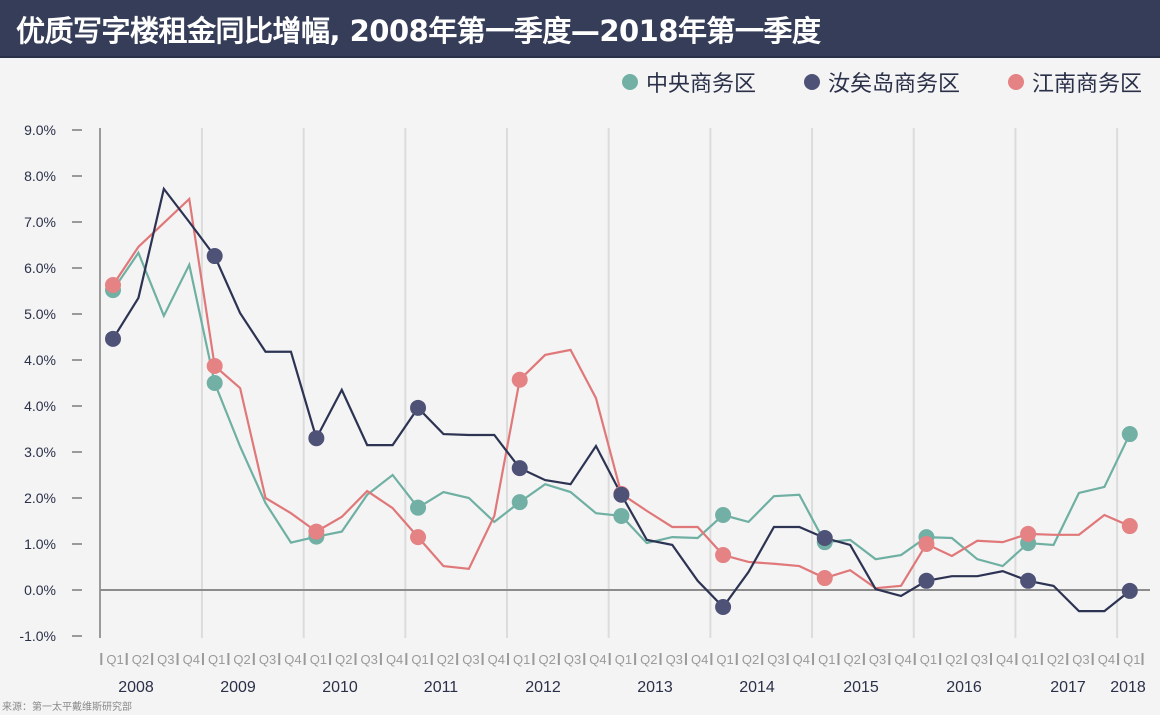 The image size is (1160, 715). What do you see at coordinates (40, 452) in the screenshot?
I see `y-tick-label: 3.0%` at bounding box center [40, 452].